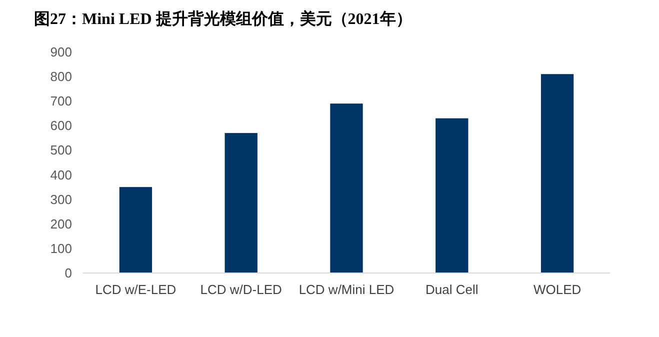 The image size is (659, 337). What do you see at coordinates (223, 18) in the screenshot?
I see `chart-title: 图27：Mini LED 提升背光模组价值，美元（2021年）` at bounding box center [223, 18].